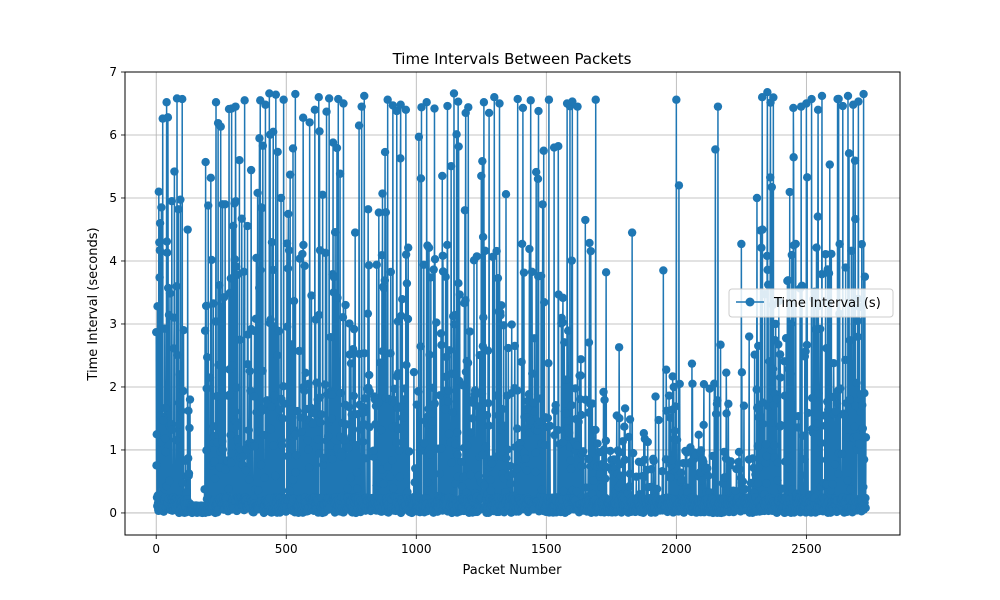  Describe the element at coordinates (113, 198) in the screenshot. I see `y-tick-label: 5` at that location.